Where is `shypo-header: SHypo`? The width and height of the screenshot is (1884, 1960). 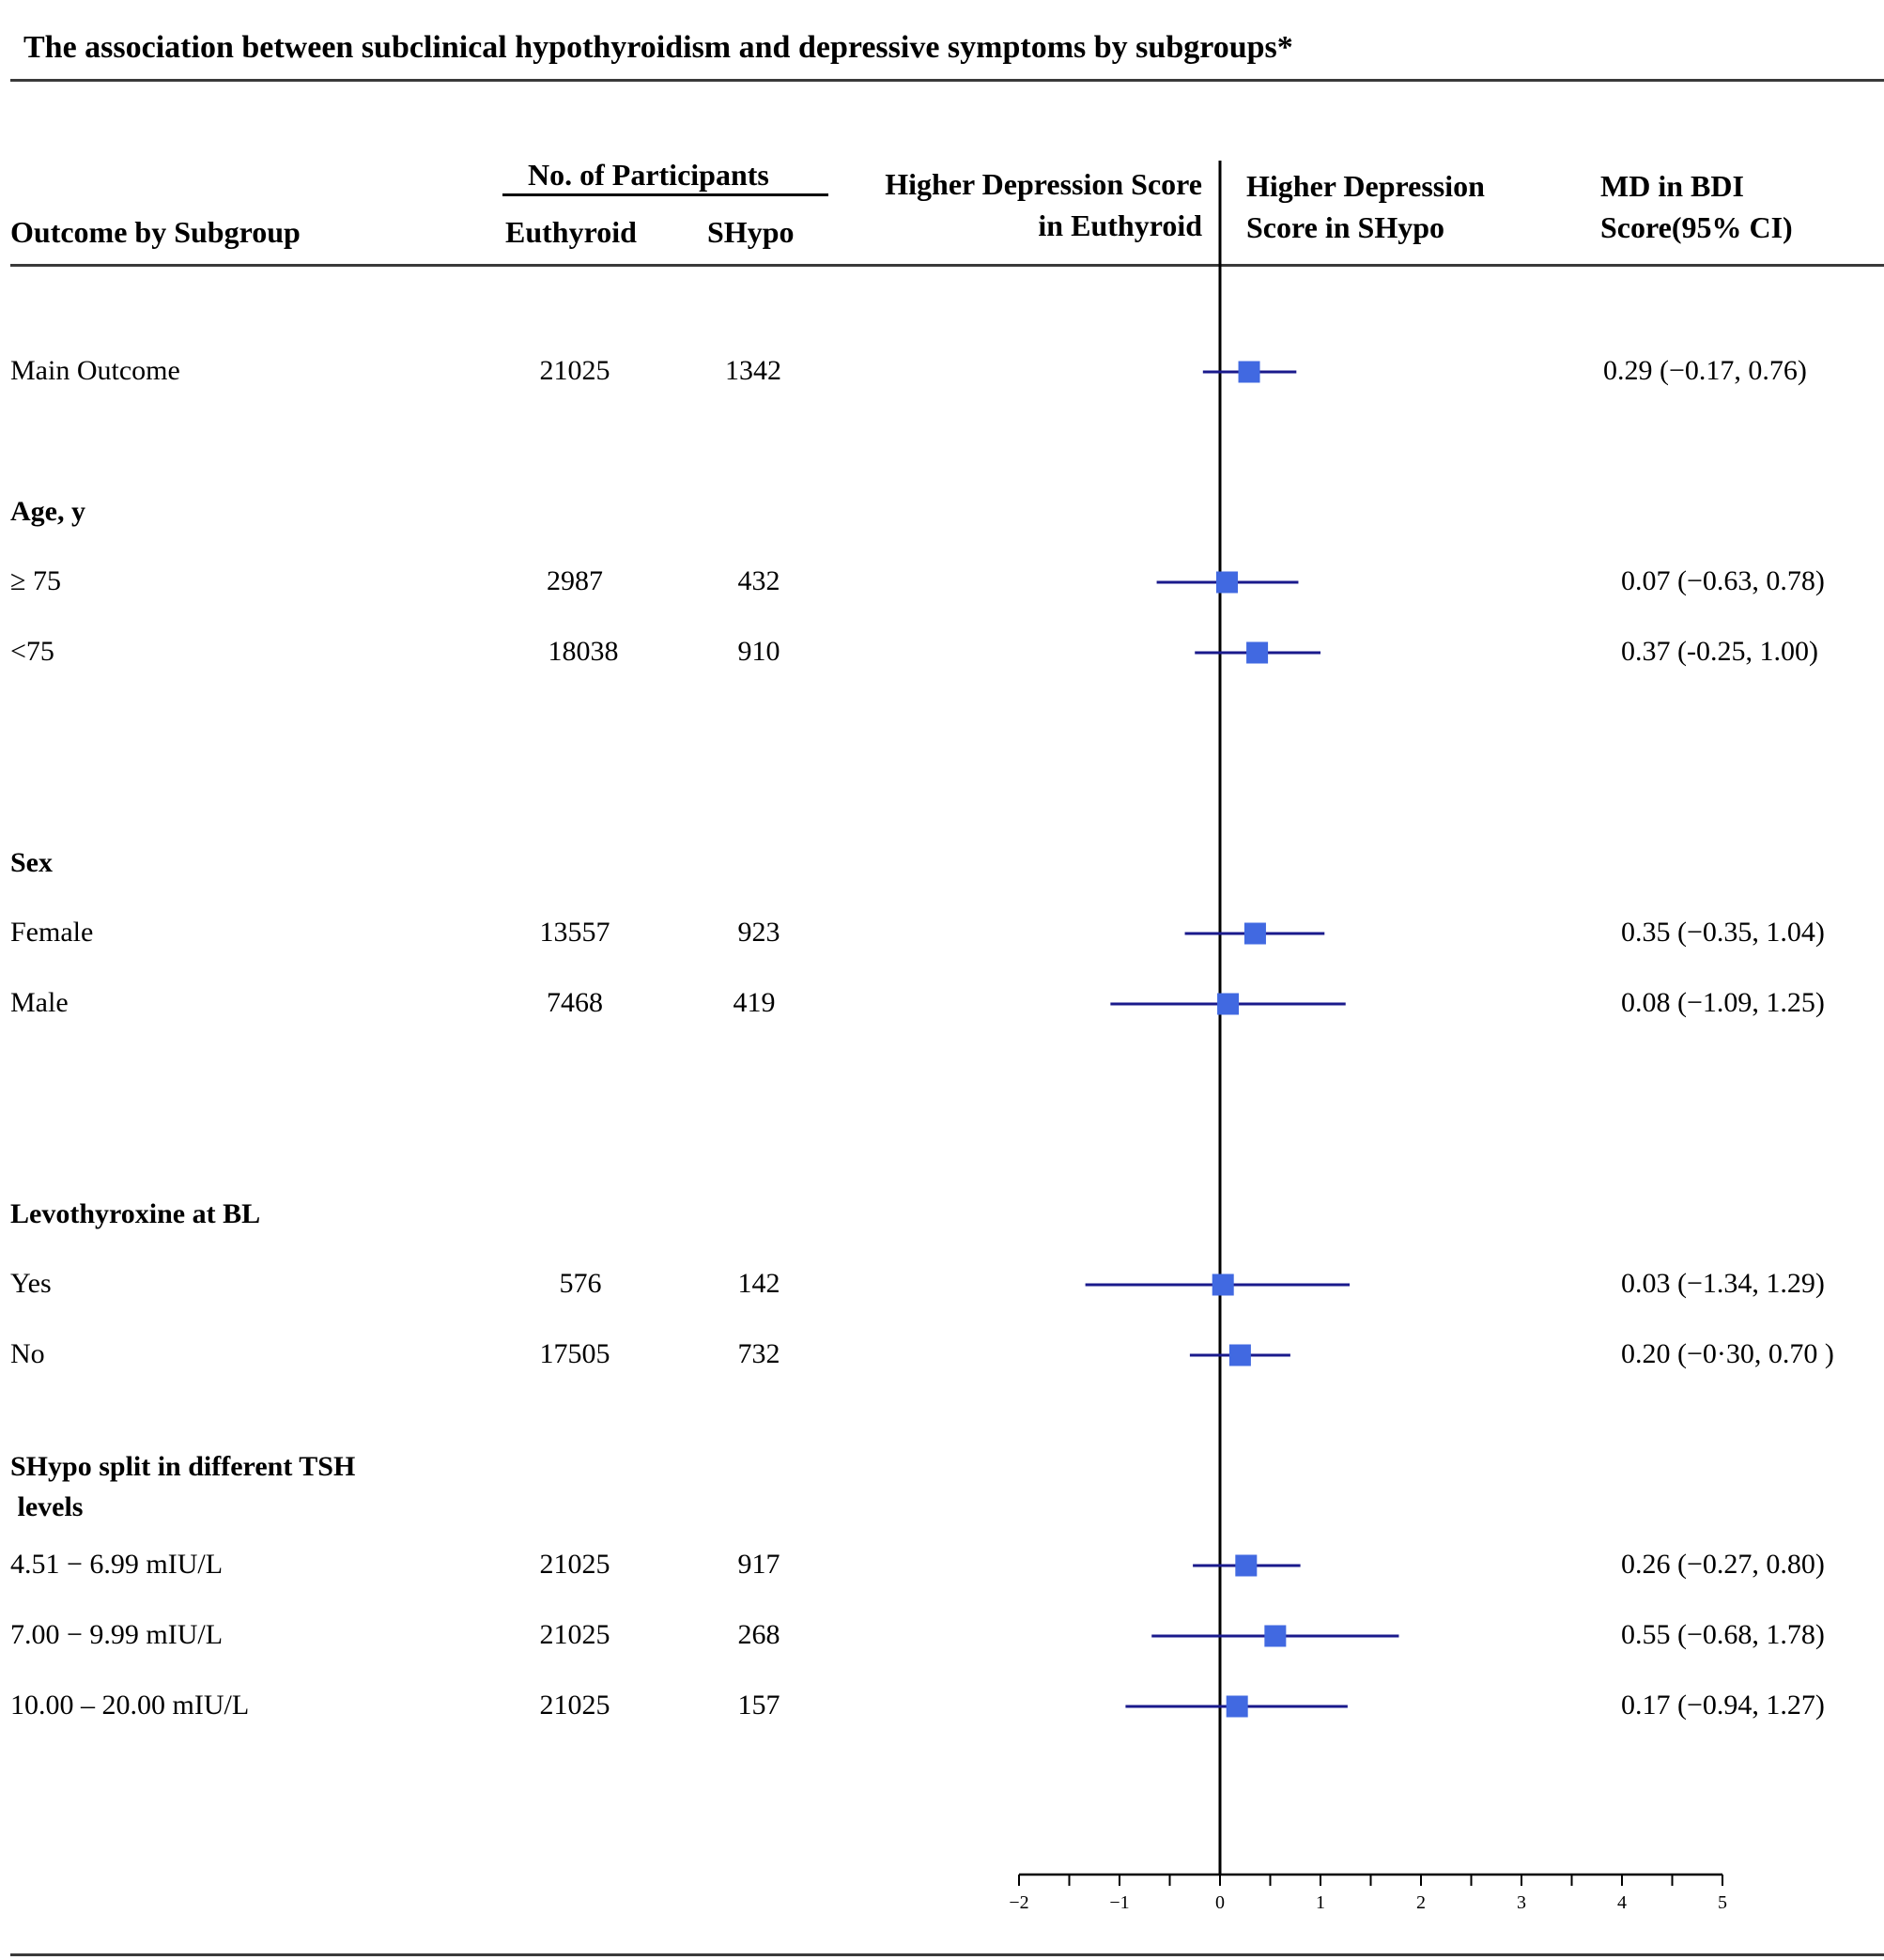 shypo-header: SHypo is located at coordinates (751, 232).